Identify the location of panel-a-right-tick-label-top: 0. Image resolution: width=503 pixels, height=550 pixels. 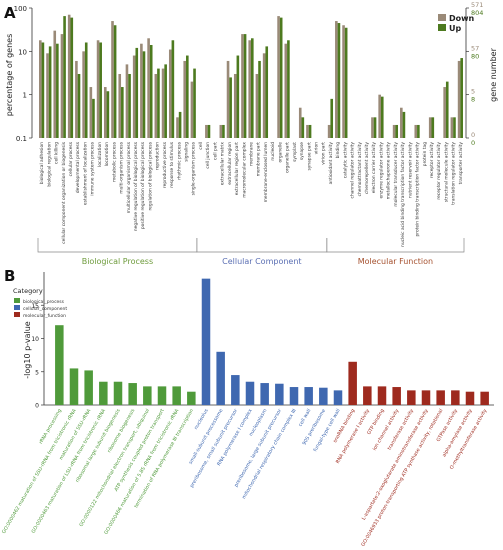
(473, 135).